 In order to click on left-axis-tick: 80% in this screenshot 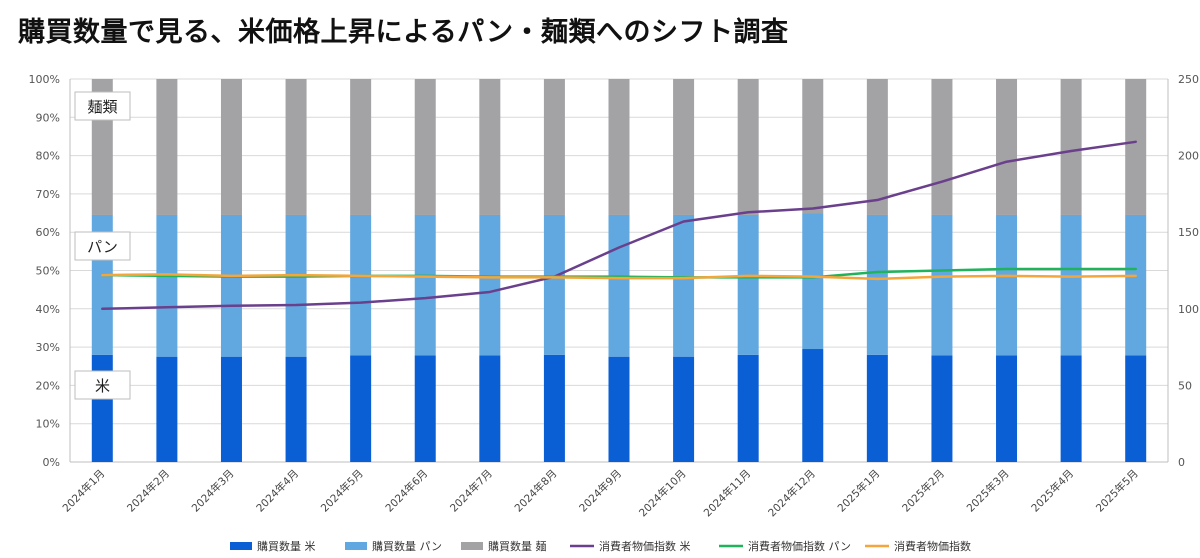, I will do `click(48, 156)`.